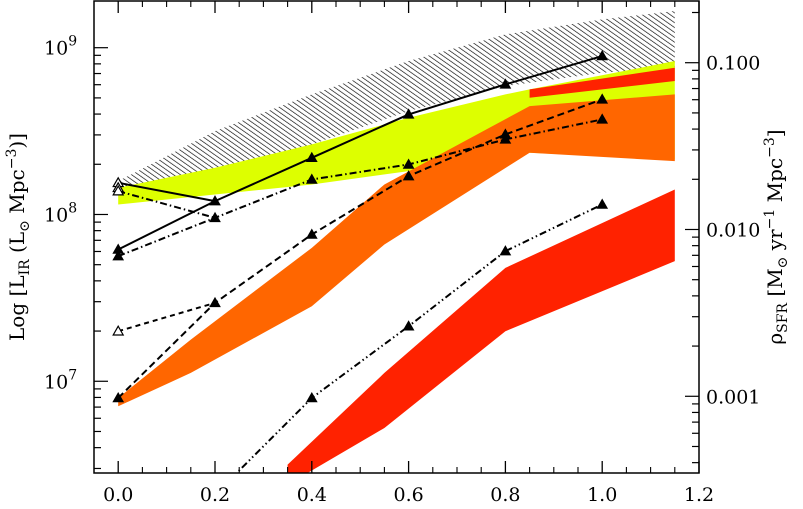 The height and width of the screenshot is (509, 803). I want to click on y-axis-left-title: Log [LIR (L⊙ Mpc−3)], so click(18, 237).